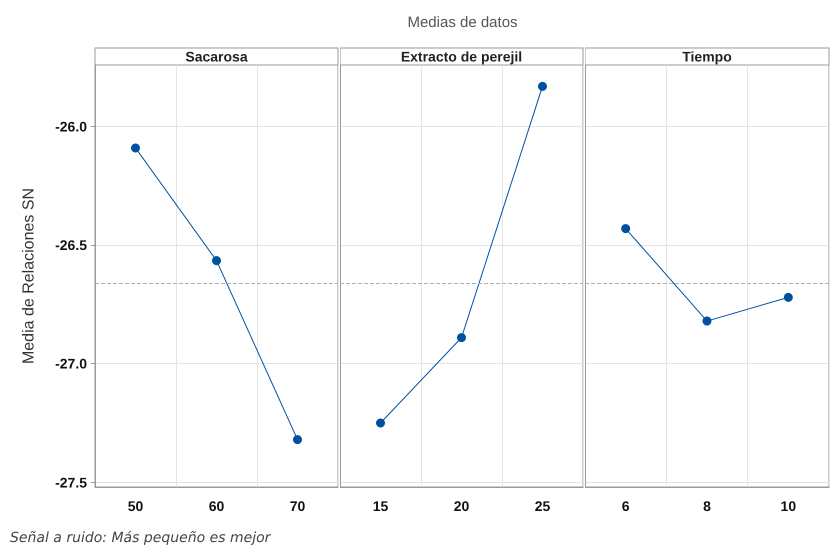 The width and height of the screenshot is (834, 553). I want to click on x-tick-label: 6, so click(626, 506).